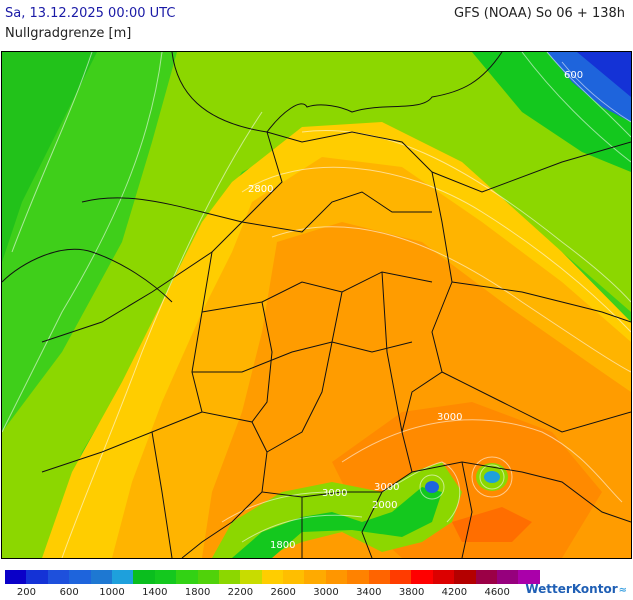 The image size is (633, 600). I want to click on band-alps-darkgreen, so click(337, 522).